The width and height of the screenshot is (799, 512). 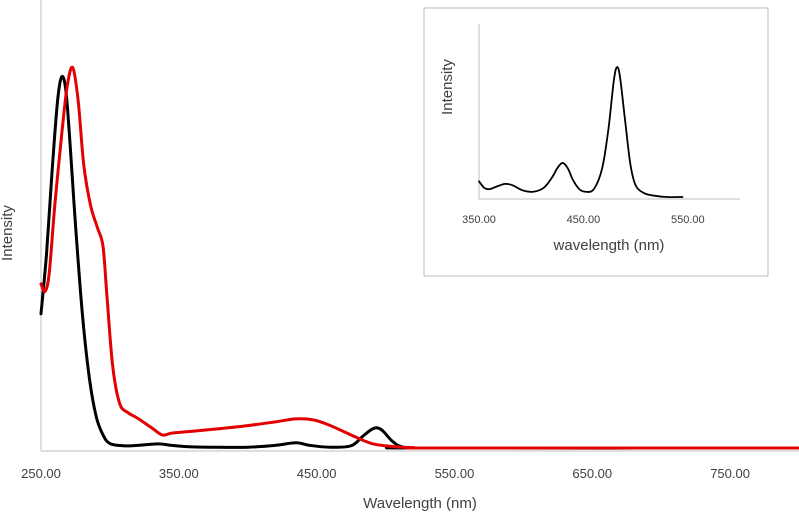 What do you see at coordinates (479, 220) in the screenshot?
I see `inset-x-tick-label: 350.00` at bounding box center [479, 220].